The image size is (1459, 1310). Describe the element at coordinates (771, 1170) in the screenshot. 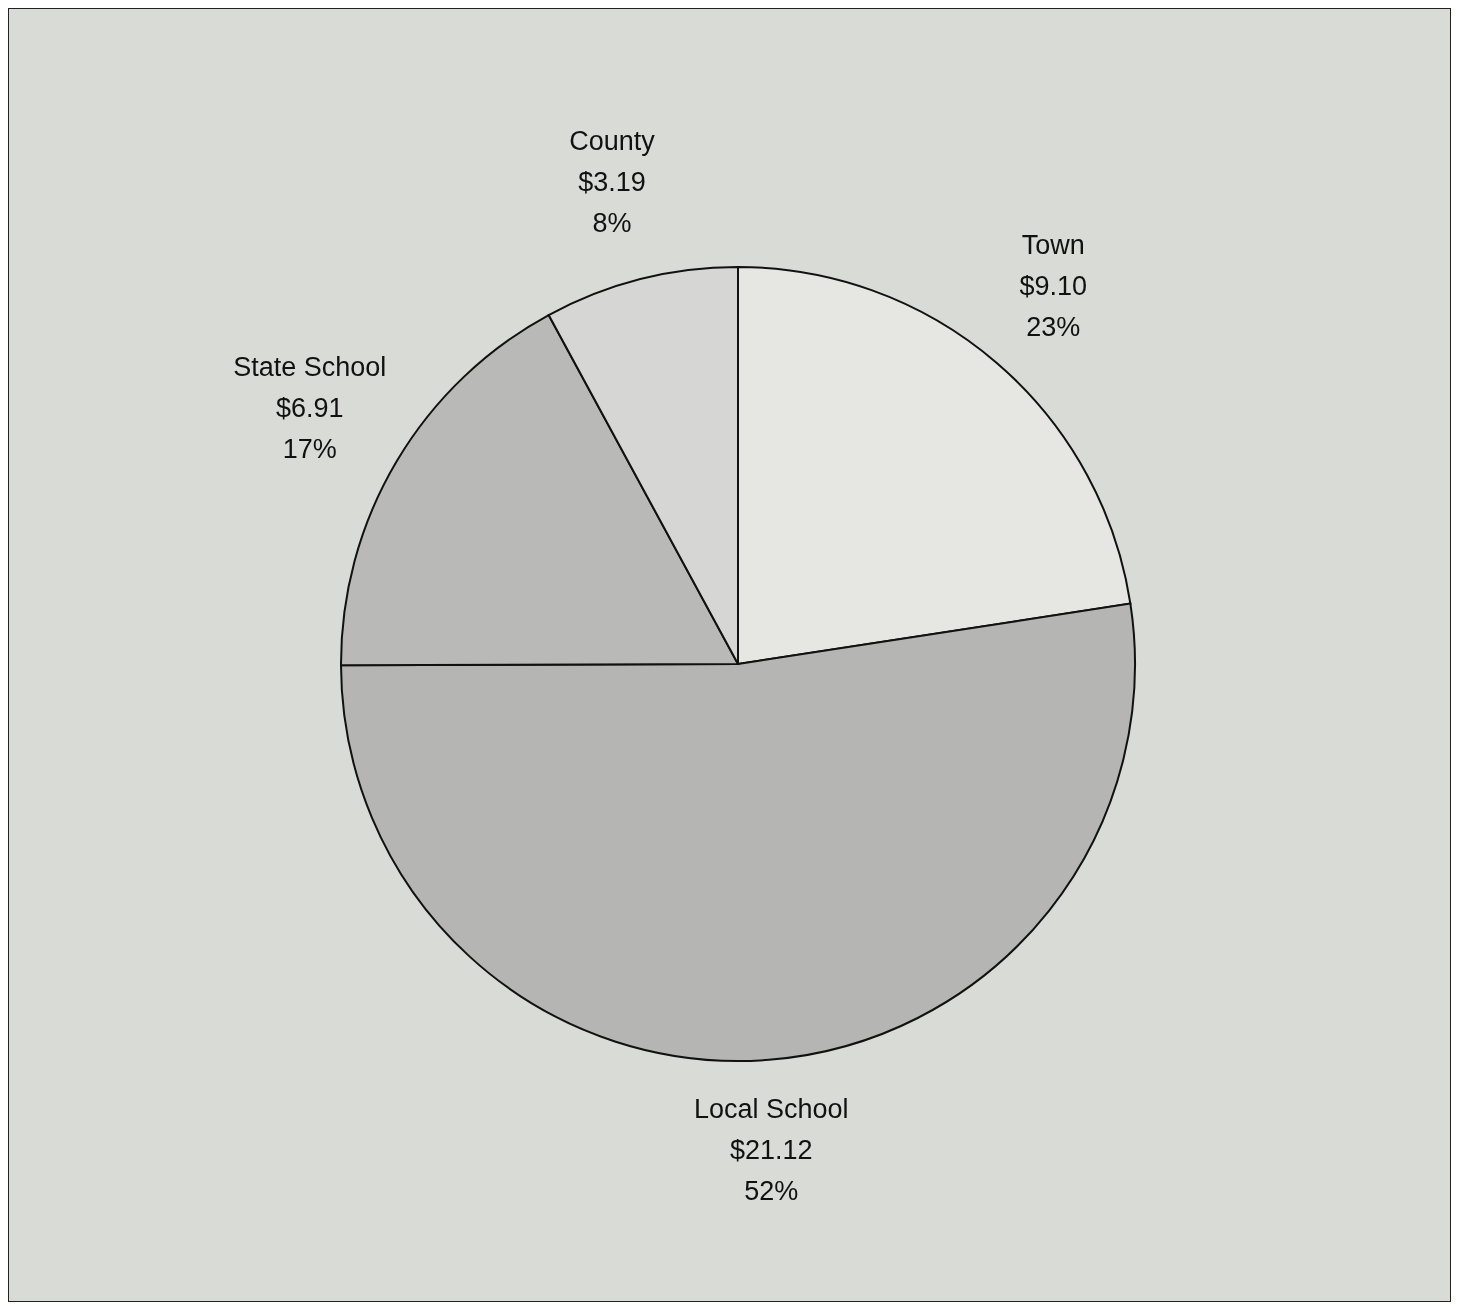

I see `data-label: $21.12 52%` at that location.